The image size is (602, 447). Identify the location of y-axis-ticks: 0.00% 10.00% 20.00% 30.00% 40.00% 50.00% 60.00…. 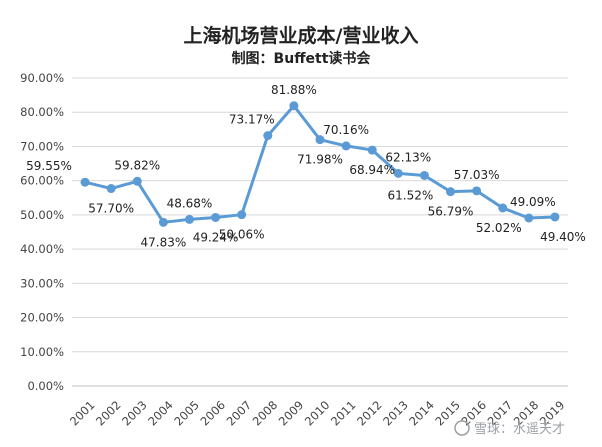
(42, 232).